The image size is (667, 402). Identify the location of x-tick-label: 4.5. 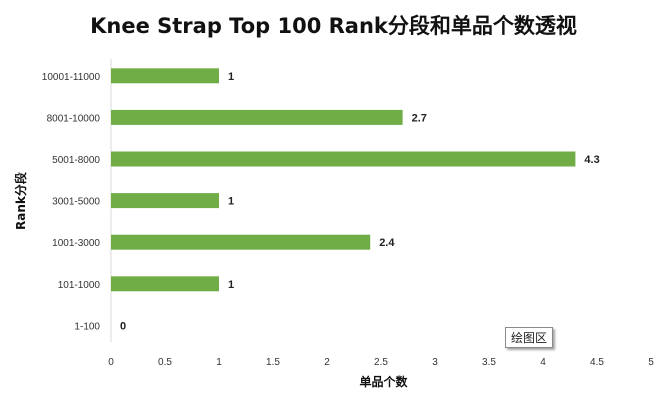
(597, 362).